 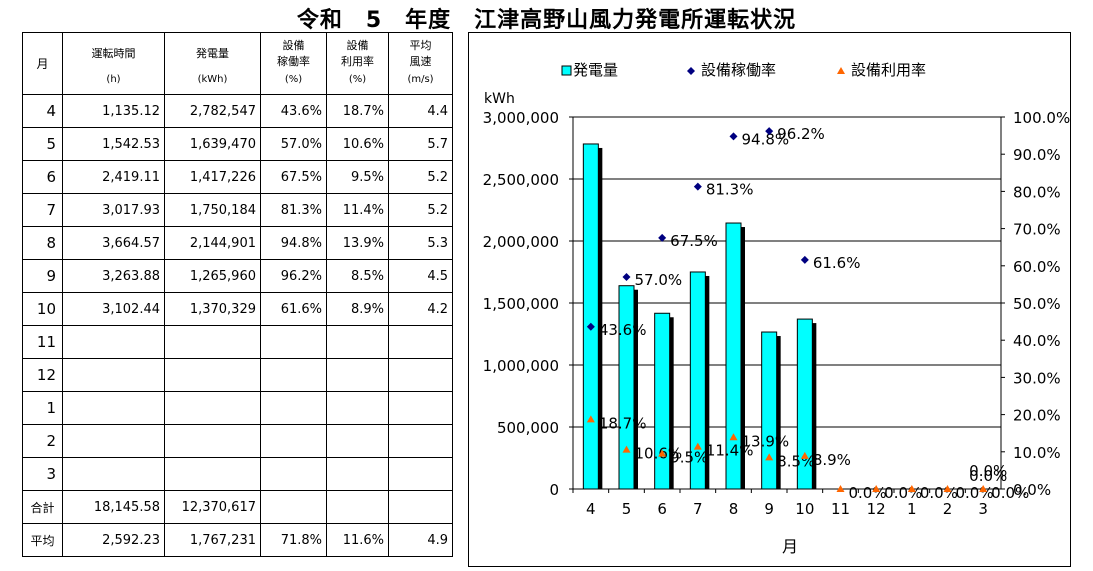 I want to click on value-cell-op: 96.2%, so click(x=293, y=276).